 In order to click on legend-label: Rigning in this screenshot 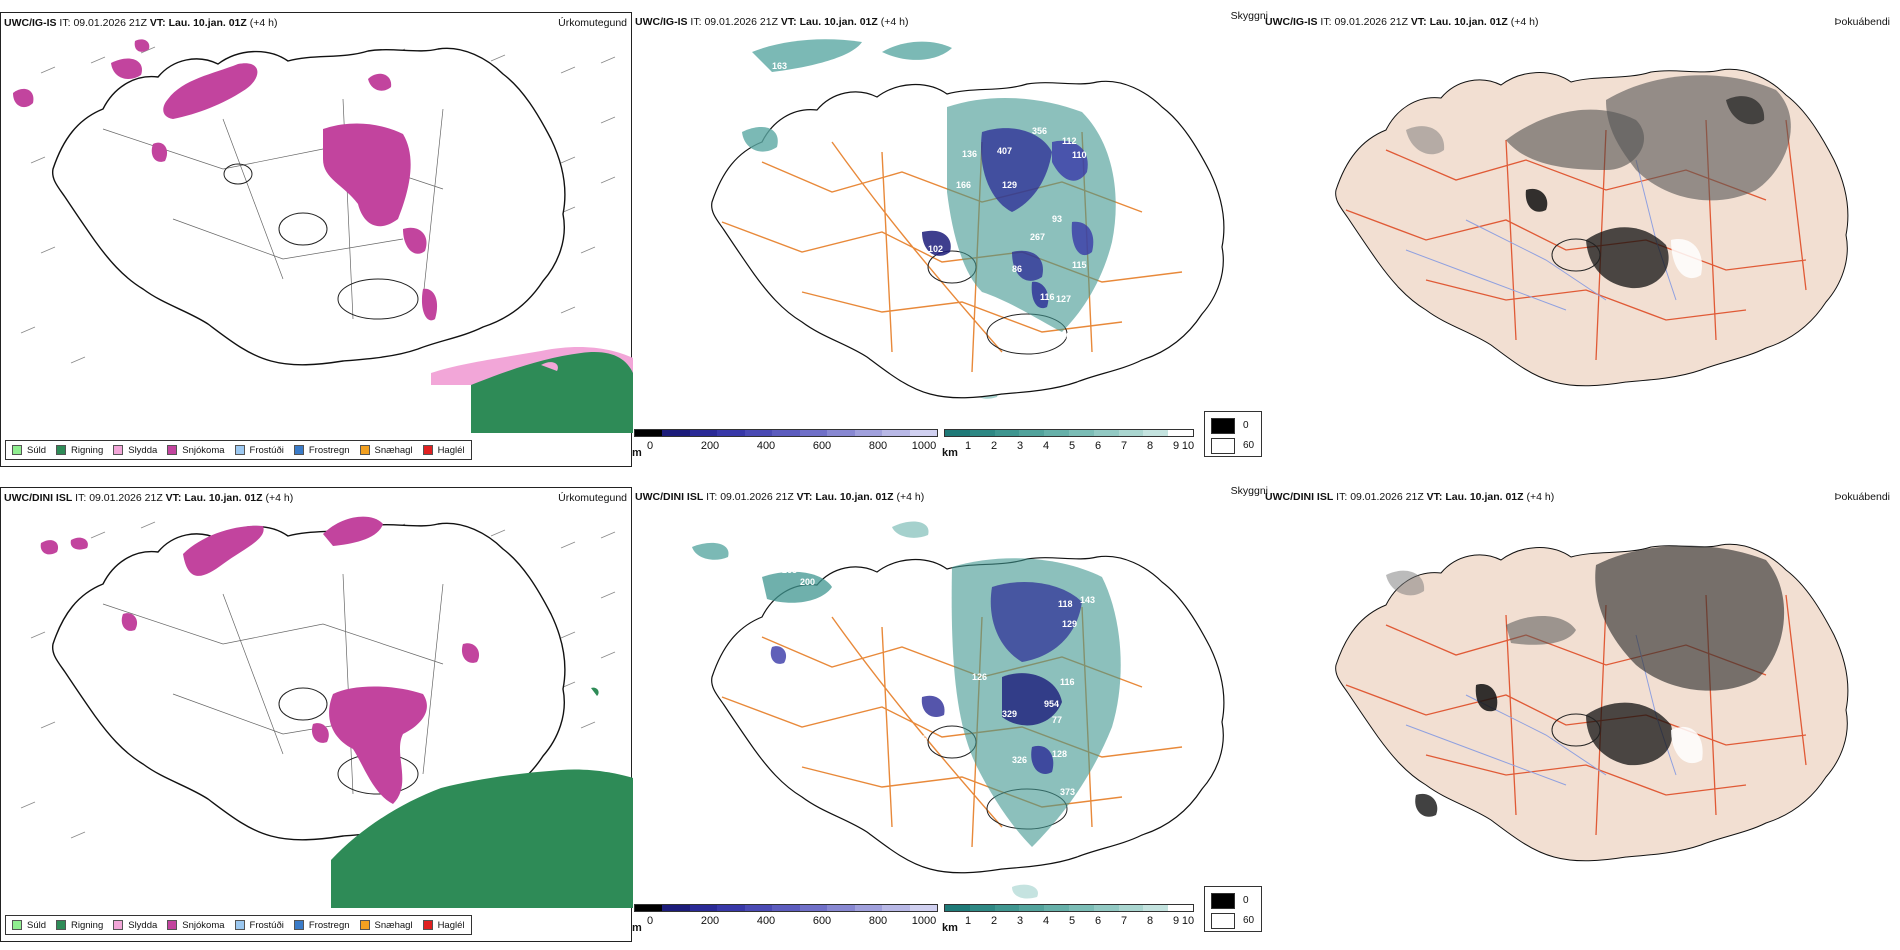, I will do `click(87, 450)`.